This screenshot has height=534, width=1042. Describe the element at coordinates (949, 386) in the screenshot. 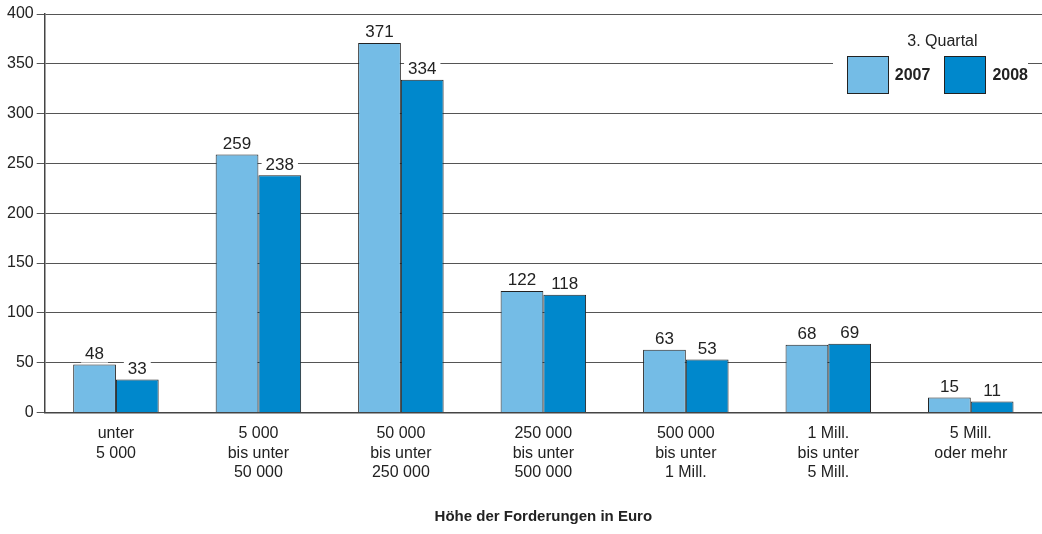

I see `data-label: 15` at that location.